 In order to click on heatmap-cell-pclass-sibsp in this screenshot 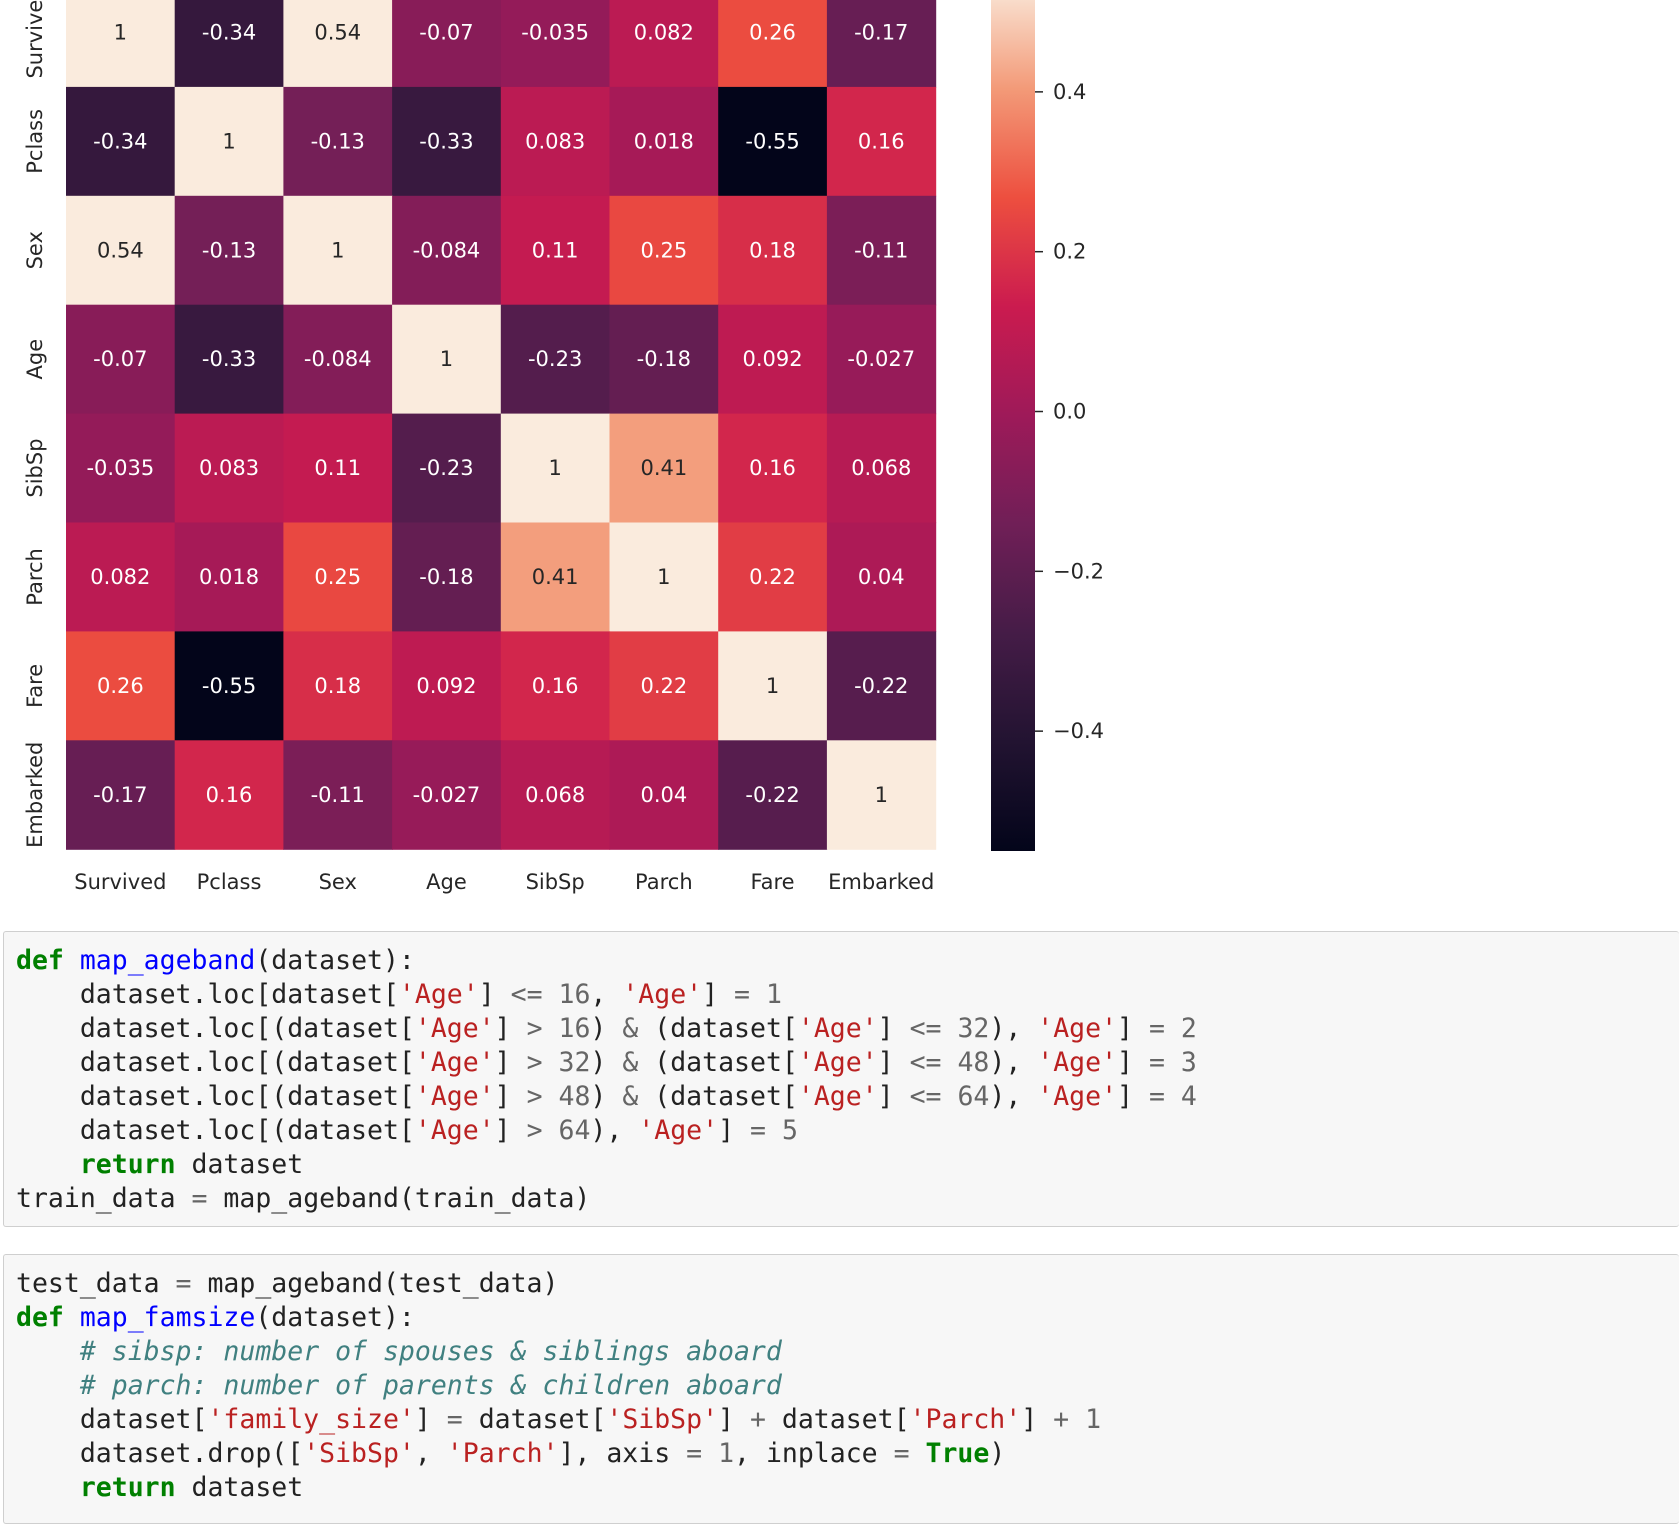, I will do `click(555, 141)`.